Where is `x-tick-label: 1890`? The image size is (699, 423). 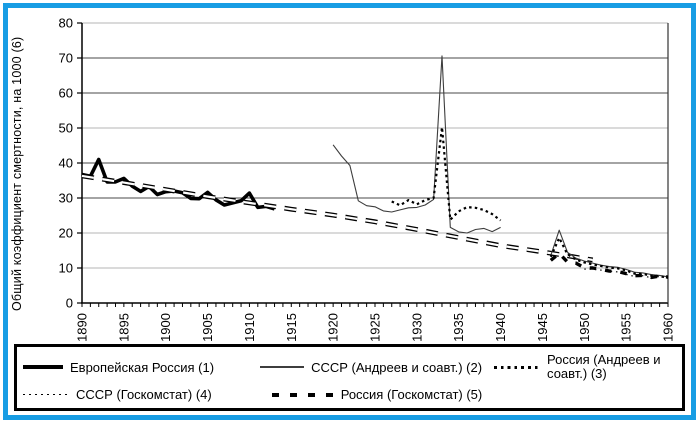 x-tick-label: 1890 is located at coordinates (82, 327).